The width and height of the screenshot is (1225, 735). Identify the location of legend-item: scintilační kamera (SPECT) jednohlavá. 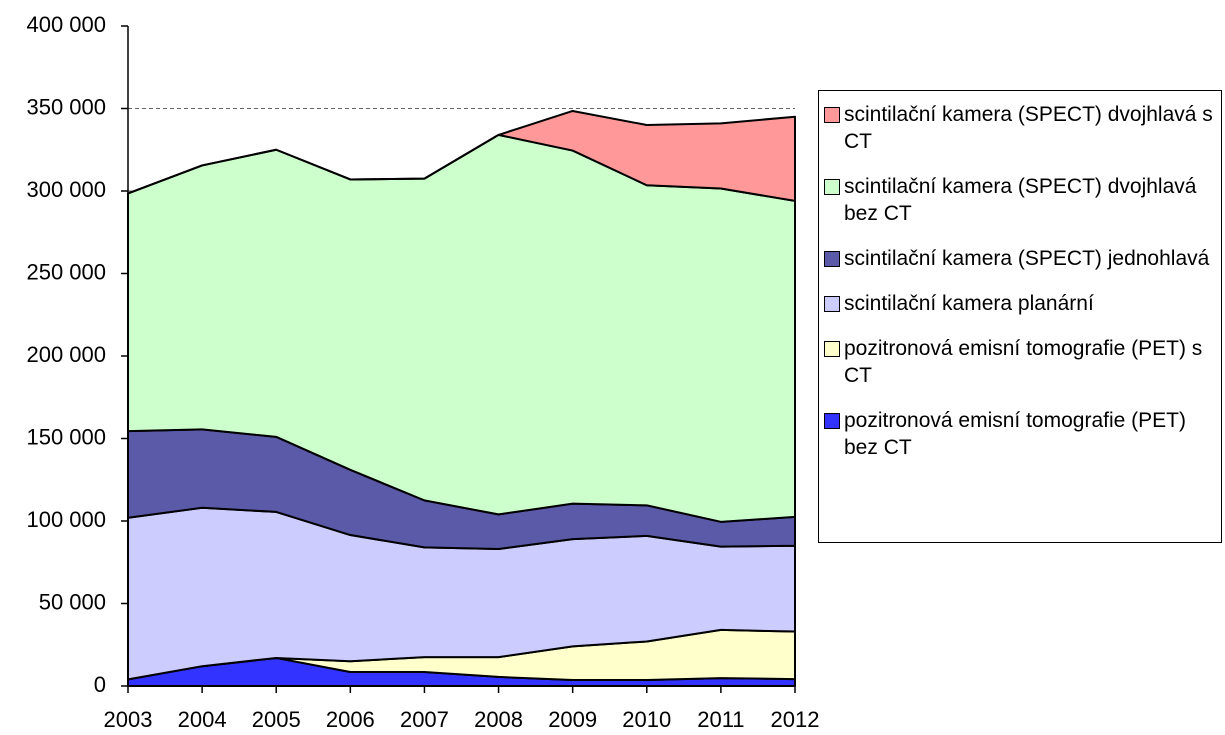
(1022, 258).